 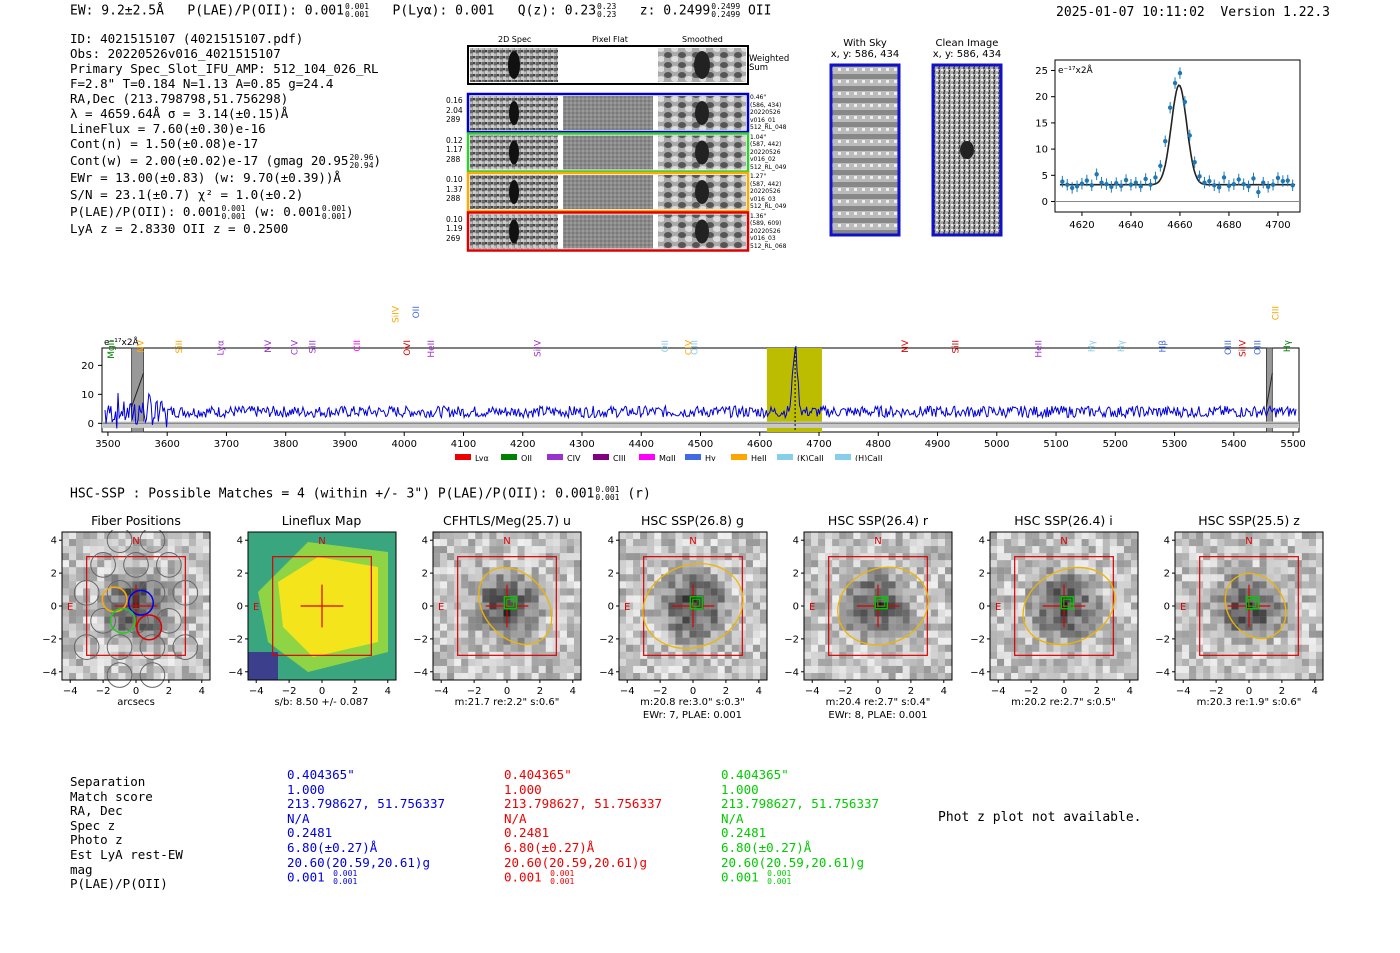 I want to click on cutout-row-stat: 0.12, so click(x=454, y=140).